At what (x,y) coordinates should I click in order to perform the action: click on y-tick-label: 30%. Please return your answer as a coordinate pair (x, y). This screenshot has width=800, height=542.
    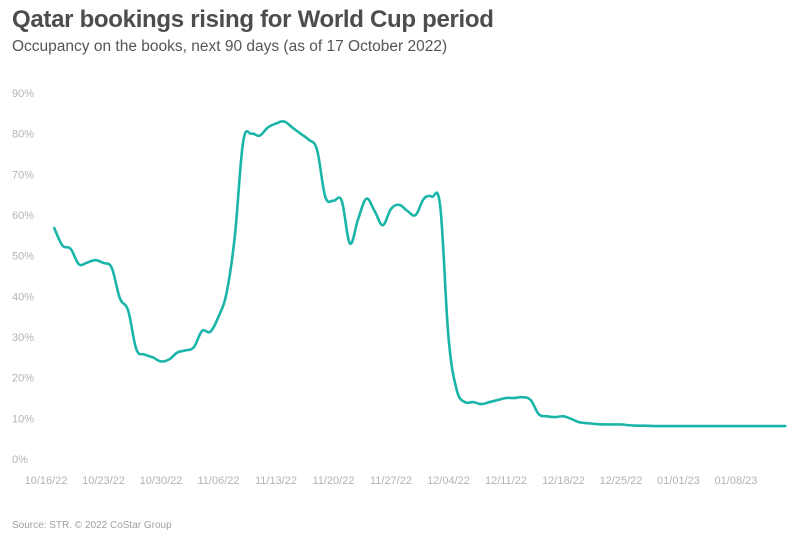
    Looking at the image, I should click on (23, 338).